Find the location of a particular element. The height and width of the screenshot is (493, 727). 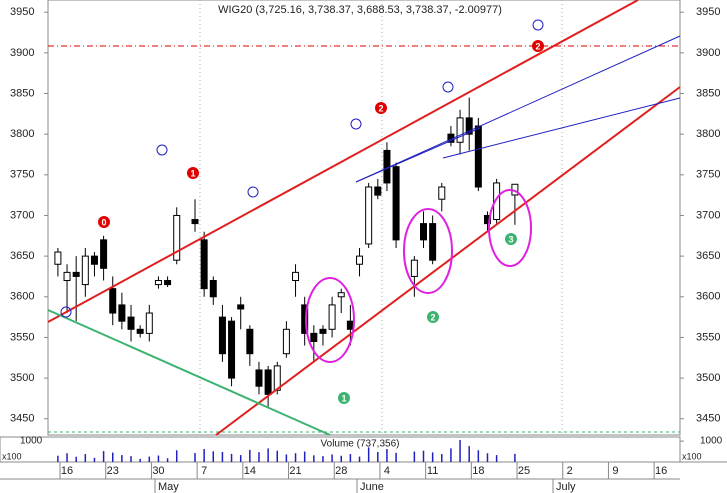

x-tick-label: 30 is located at coordinates (158, 471).